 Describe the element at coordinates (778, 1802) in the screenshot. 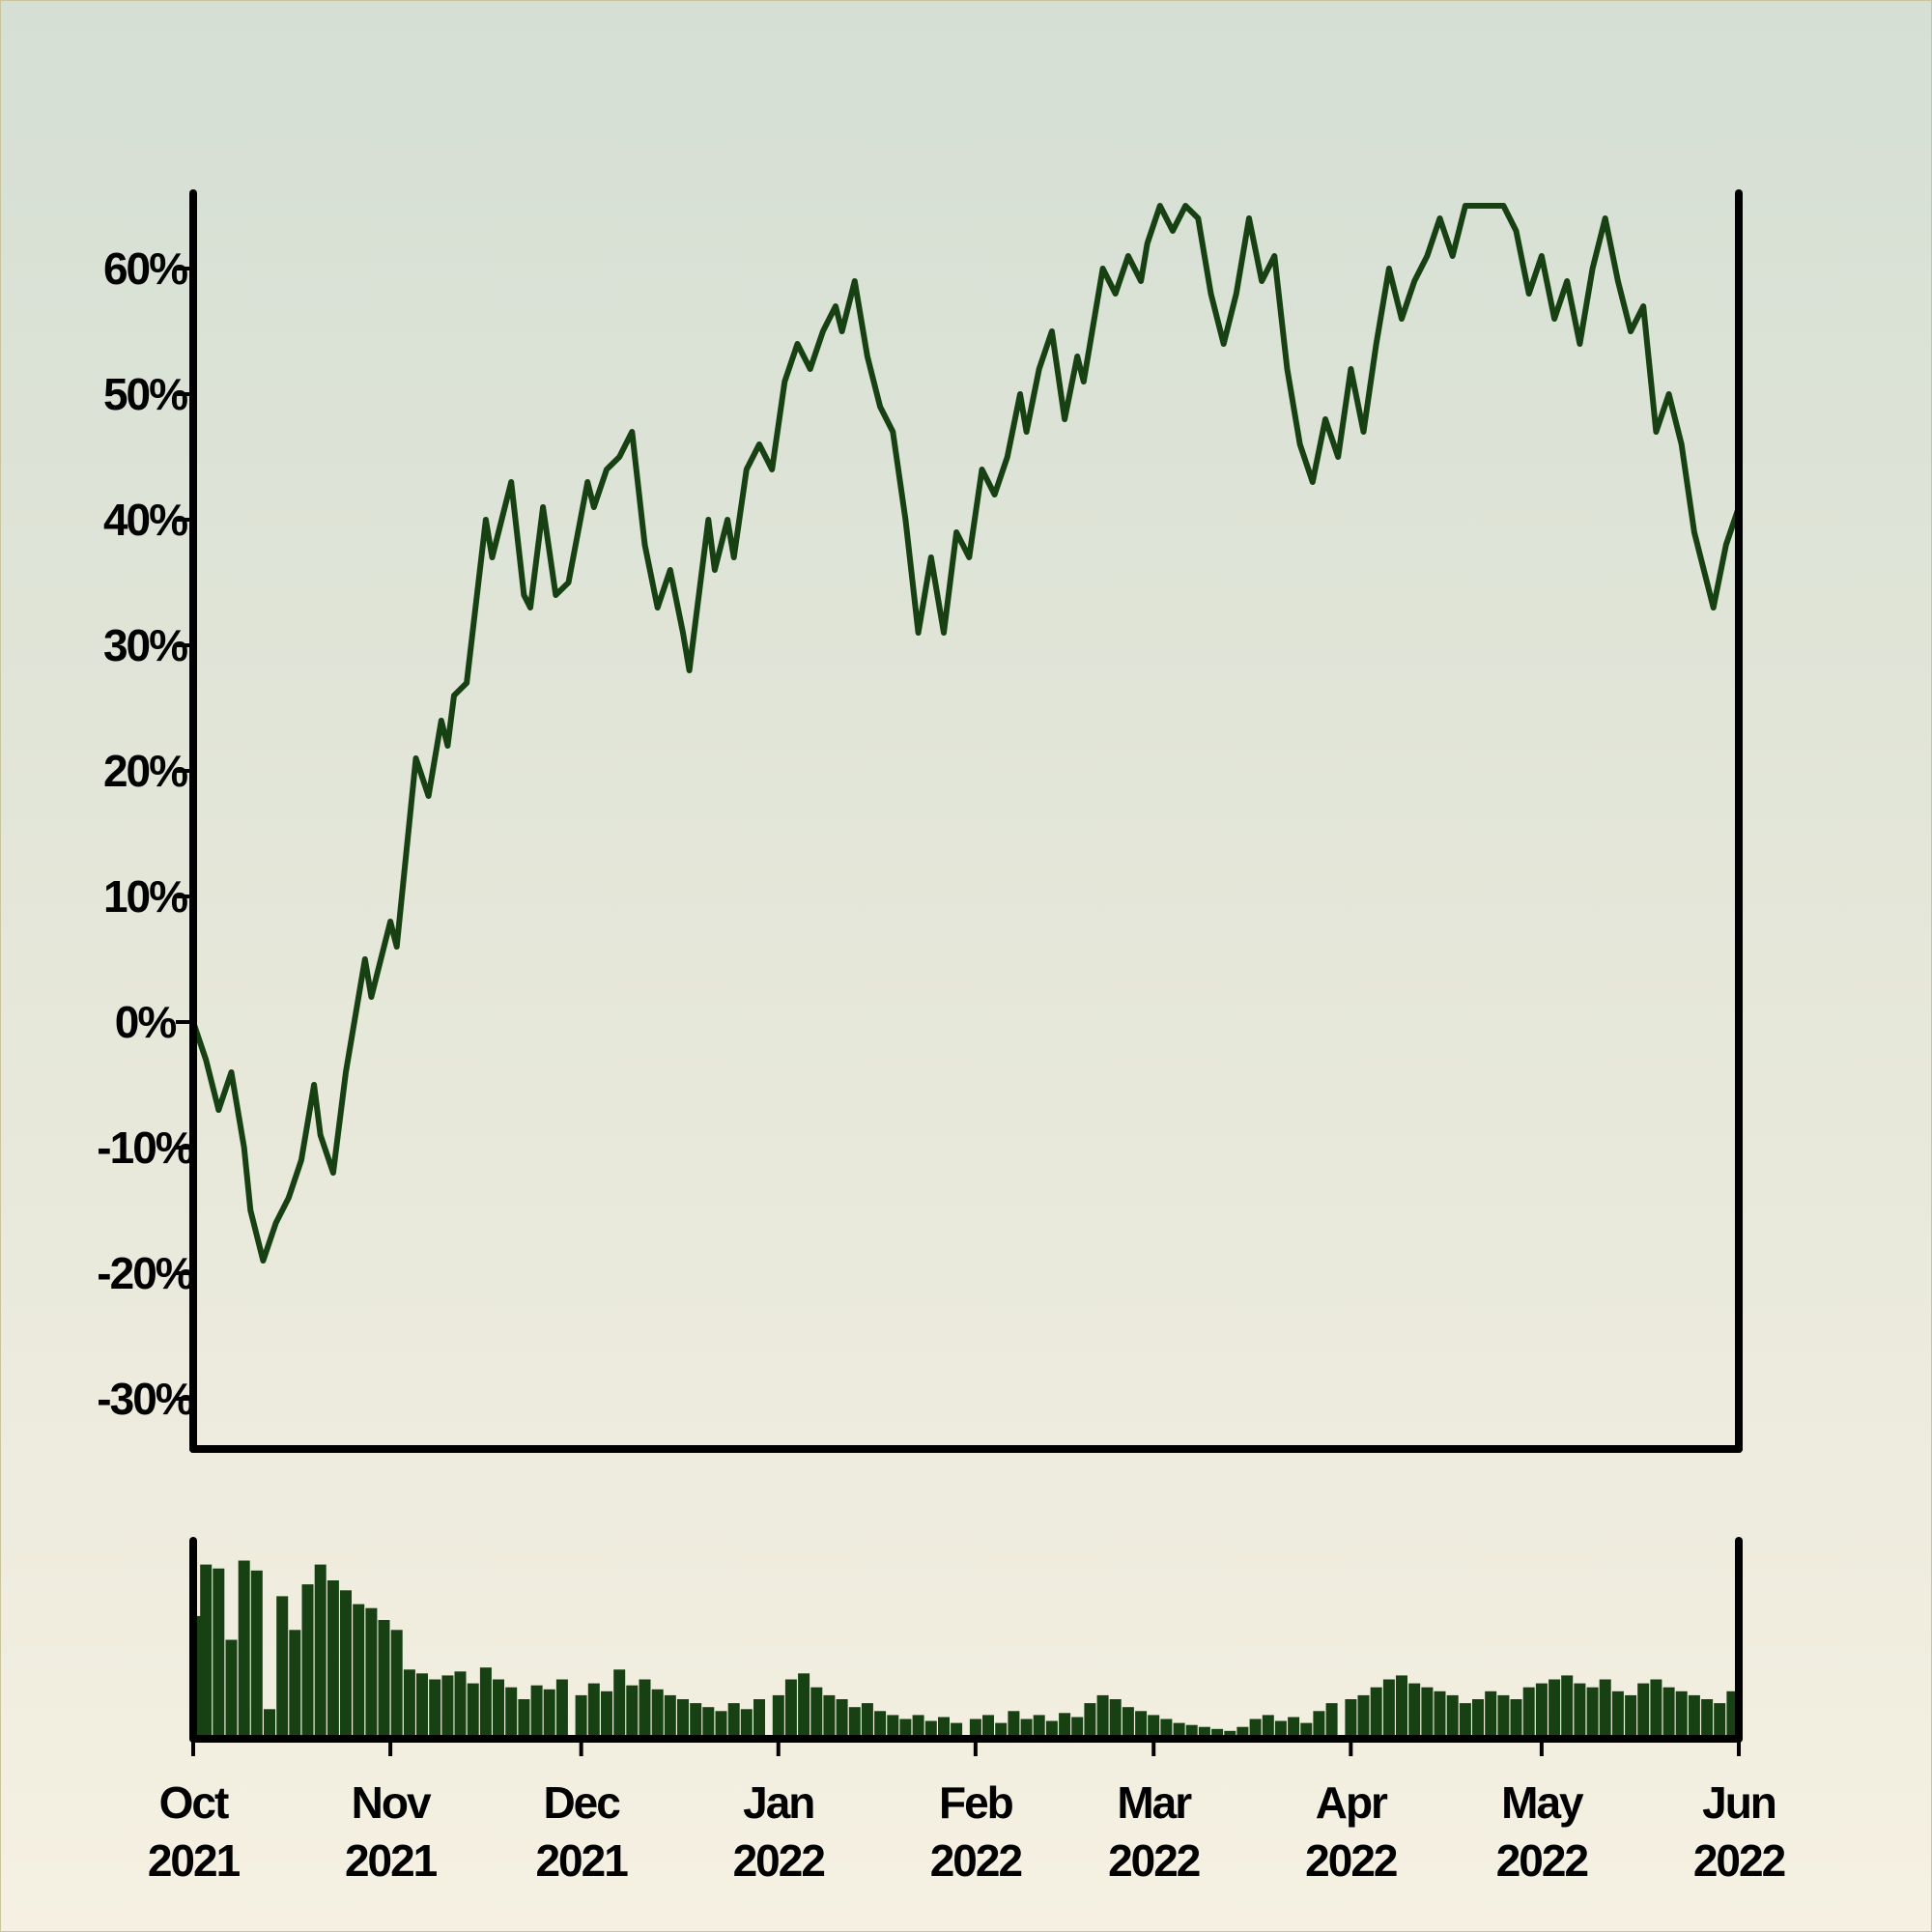

I see `x-tick-label-month: Jan` at that location.